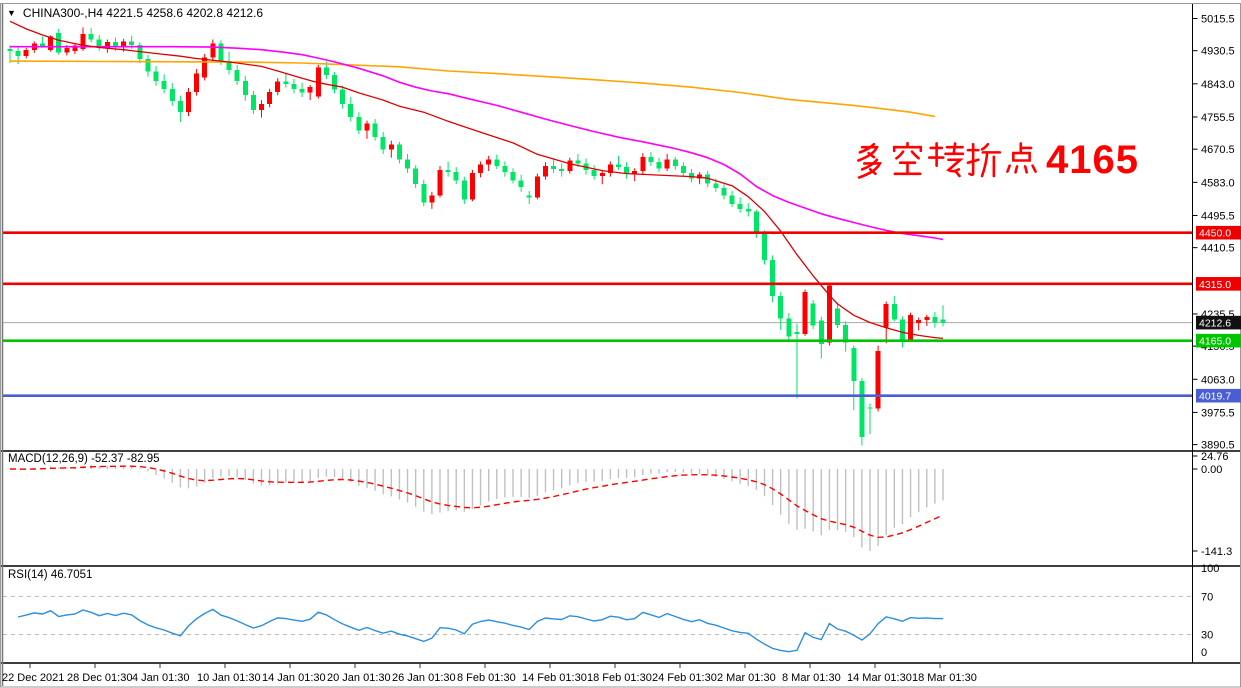 Image resolution: width=1241 pixels, height=688 pixels. Describe the element at coordinates (1218, 232) in the screenshot. I see `level-4450.0-badge` at that location.